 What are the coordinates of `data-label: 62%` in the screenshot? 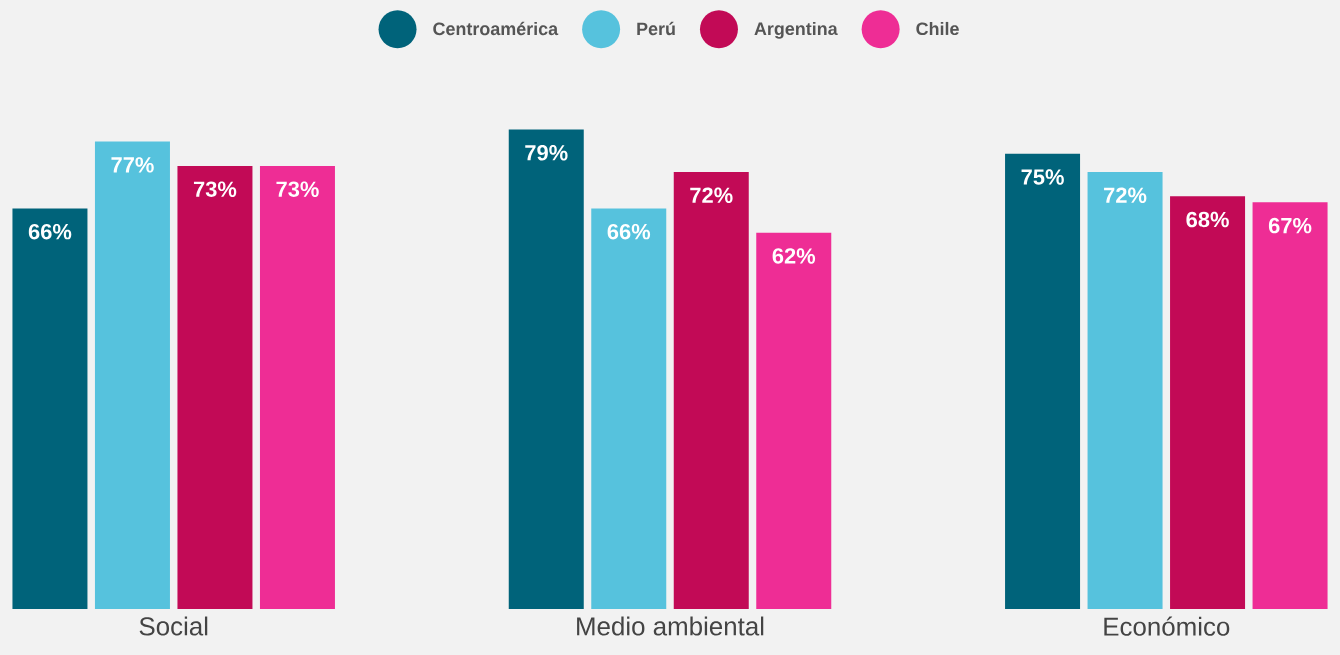 It's located at (794, 256).